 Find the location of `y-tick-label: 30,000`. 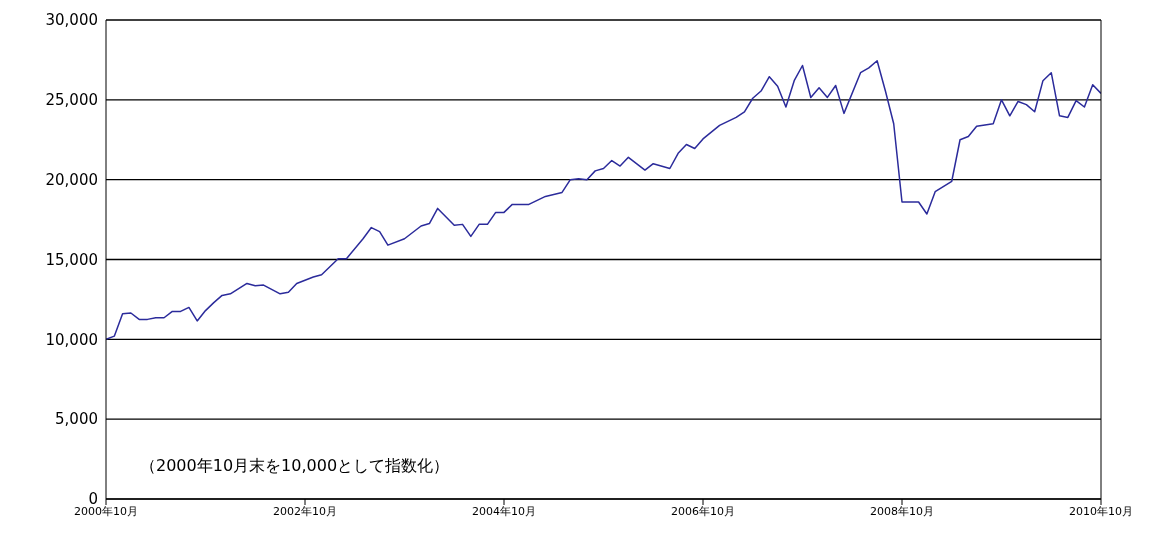

y-tick-label: 30,000 is located at coordinates (71, 20).